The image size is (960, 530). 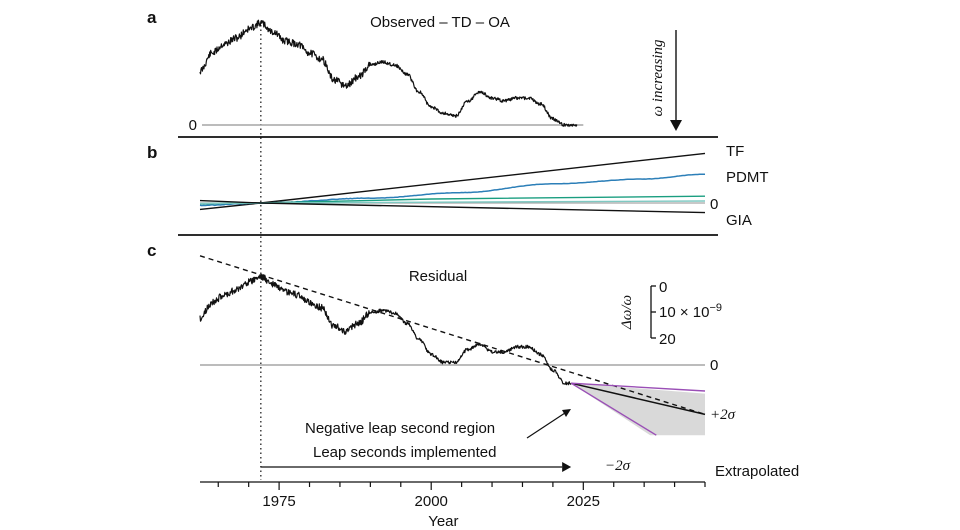 What do you see at coordinates (638, 399) in the screenshot?
I see `extrapolated-line` at bounding box center [638, 399].